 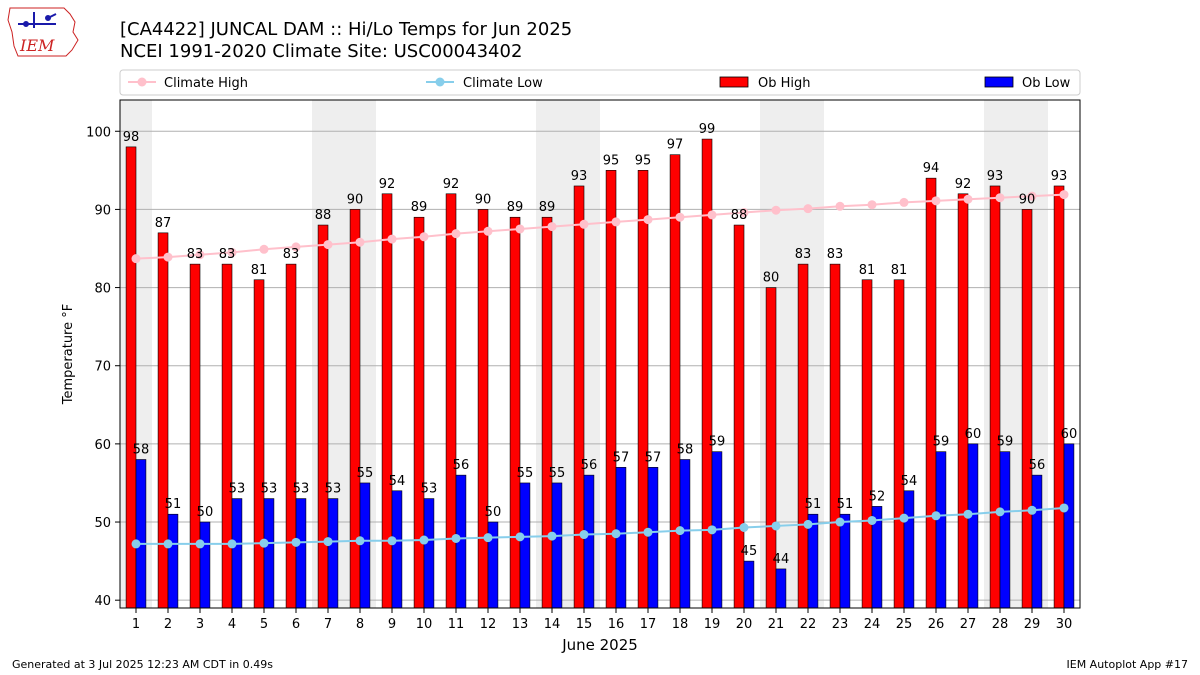 What do you see at coordinates (451, 184) in the screenshot?
I see `data-label-ob-high-day-11: 92` at bounding box center [451, 184].